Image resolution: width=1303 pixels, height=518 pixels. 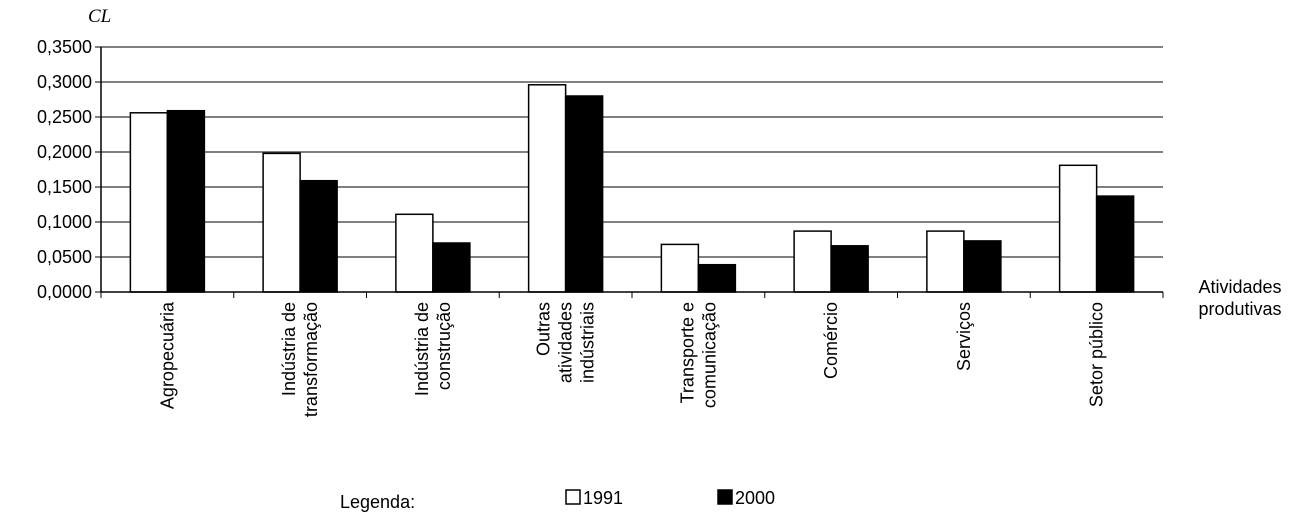 I want to click on y-tick-label: 0,0500, so click(x=64, y=257).